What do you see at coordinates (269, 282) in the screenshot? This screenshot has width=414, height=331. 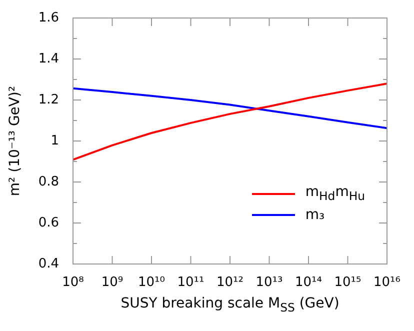 I see `x-tick-label: 10¹³` at bounding box center [269, 282].